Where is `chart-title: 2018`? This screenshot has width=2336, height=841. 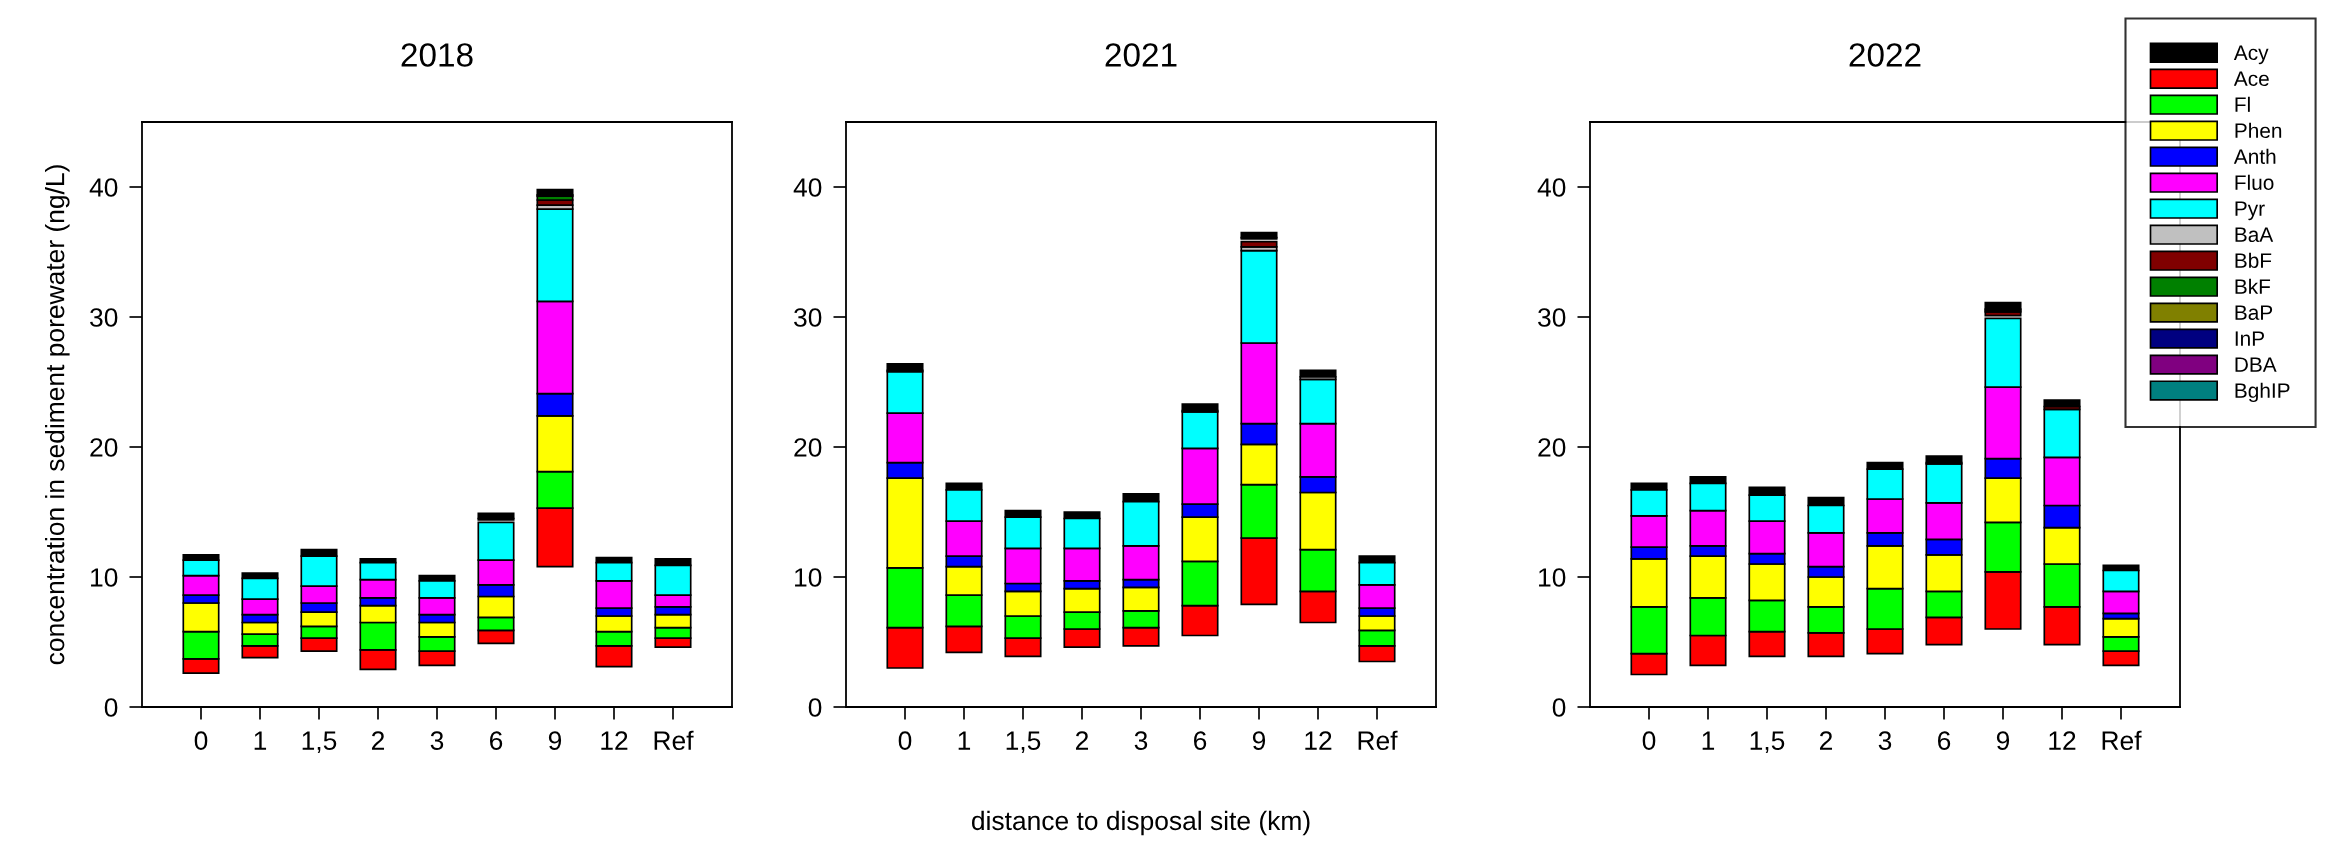
chart-title: 2018 is located at coordinates (437, 55).